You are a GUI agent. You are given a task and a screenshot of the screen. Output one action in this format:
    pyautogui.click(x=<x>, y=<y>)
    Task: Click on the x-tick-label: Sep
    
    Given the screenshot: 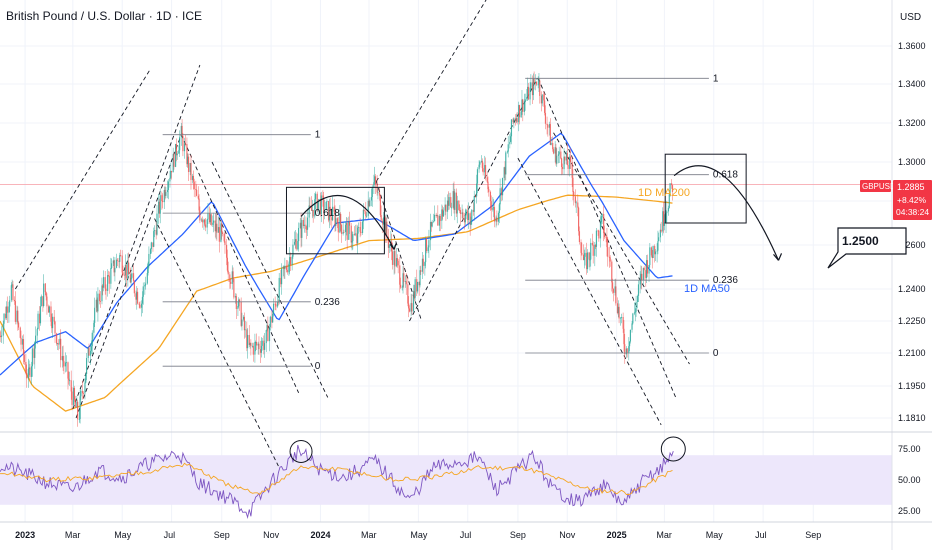 What is the action you would take?
    pyautogui.click(x=222, y=535)
    